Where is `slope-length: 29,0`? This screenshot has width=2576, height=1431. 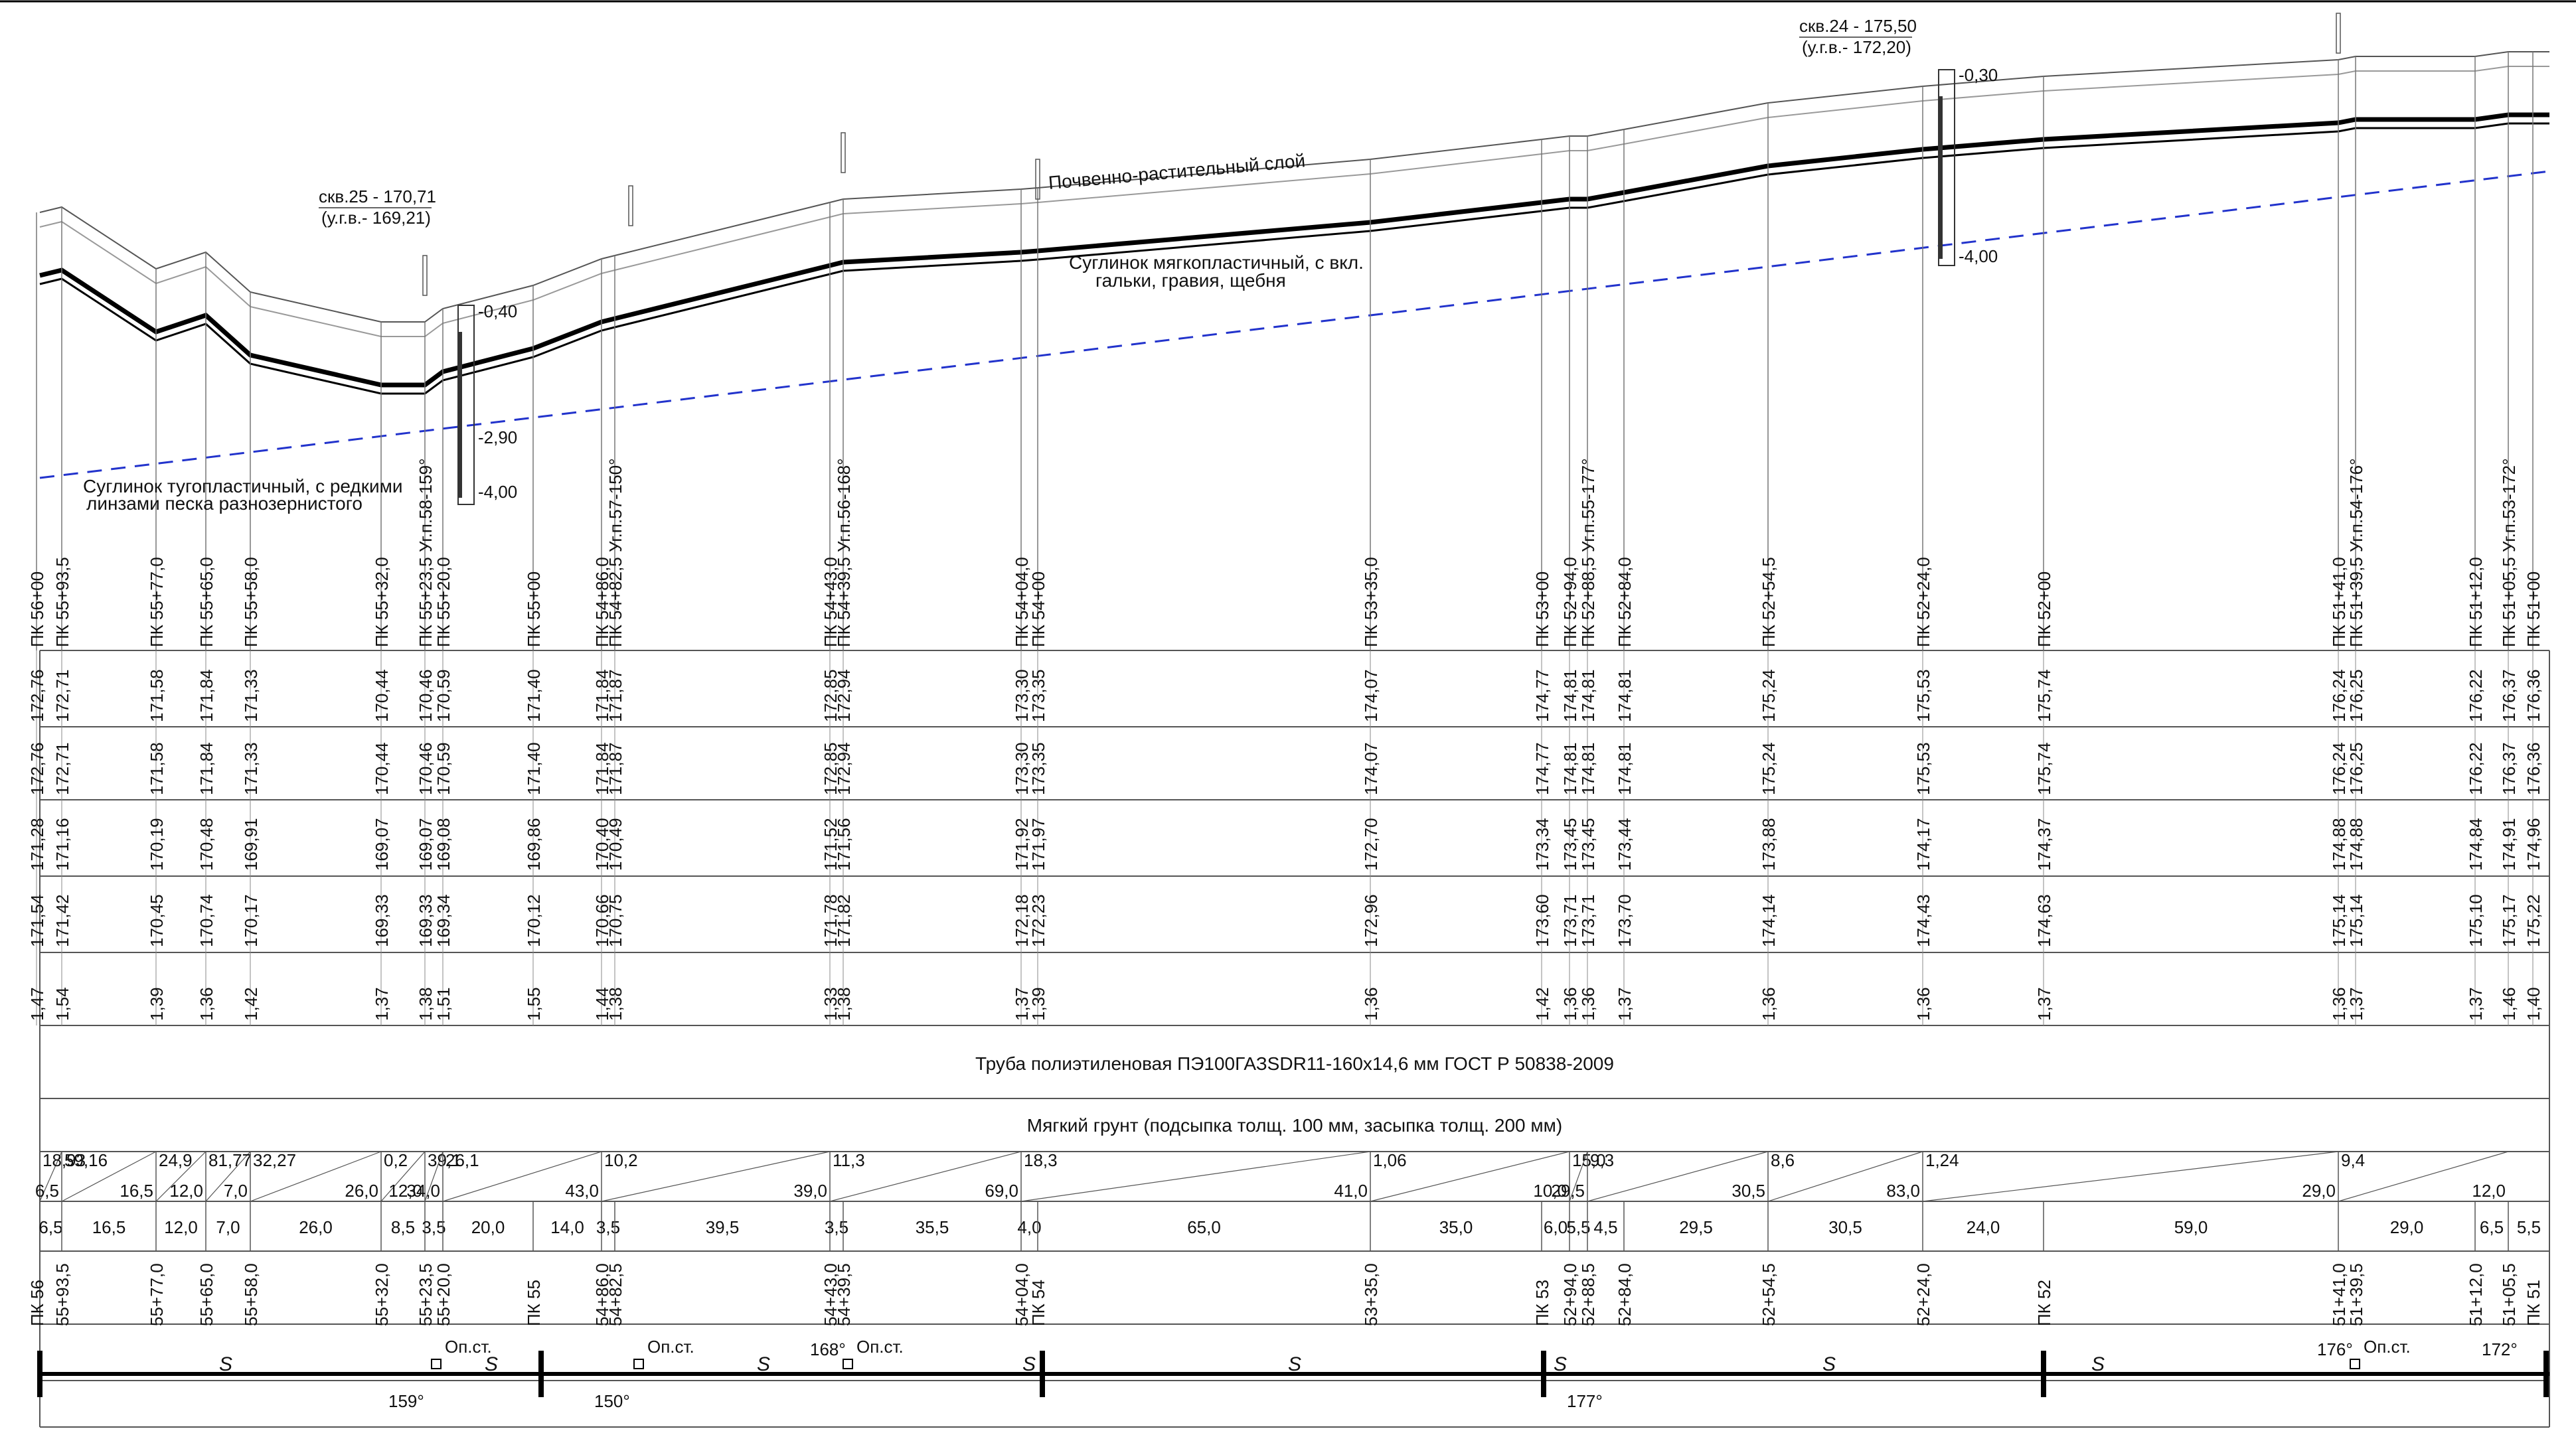 slope-length: 29,0 is located at coordinates (2319, 1191).